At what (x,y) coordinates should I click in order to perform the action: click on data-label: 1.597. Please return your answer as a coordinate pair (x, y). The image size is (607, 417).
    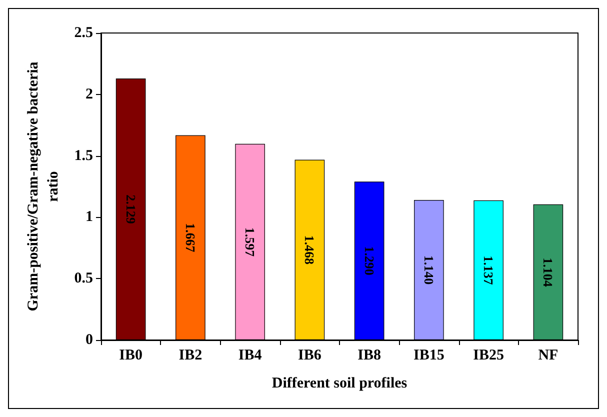
    Looking at the image, I should click on (250, 242).